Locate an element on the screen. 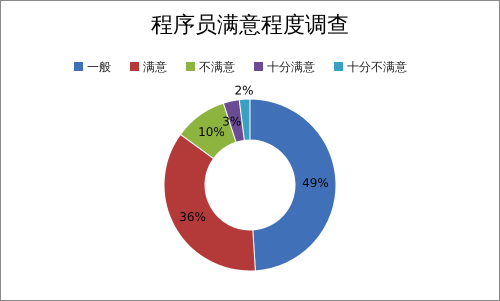 Image resolution: width=500 pixels, height=301 pixels. legend-label: 十分不满意 is located at coordinates (377, 67).